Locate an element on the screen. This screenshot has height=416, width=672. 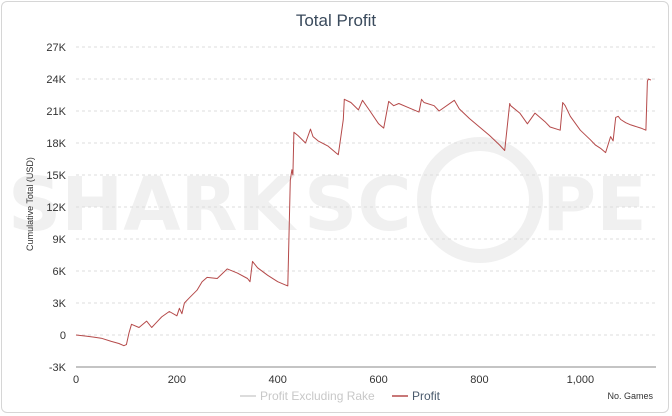
y-tick-label: 27K is located at coordinates (56, 48).